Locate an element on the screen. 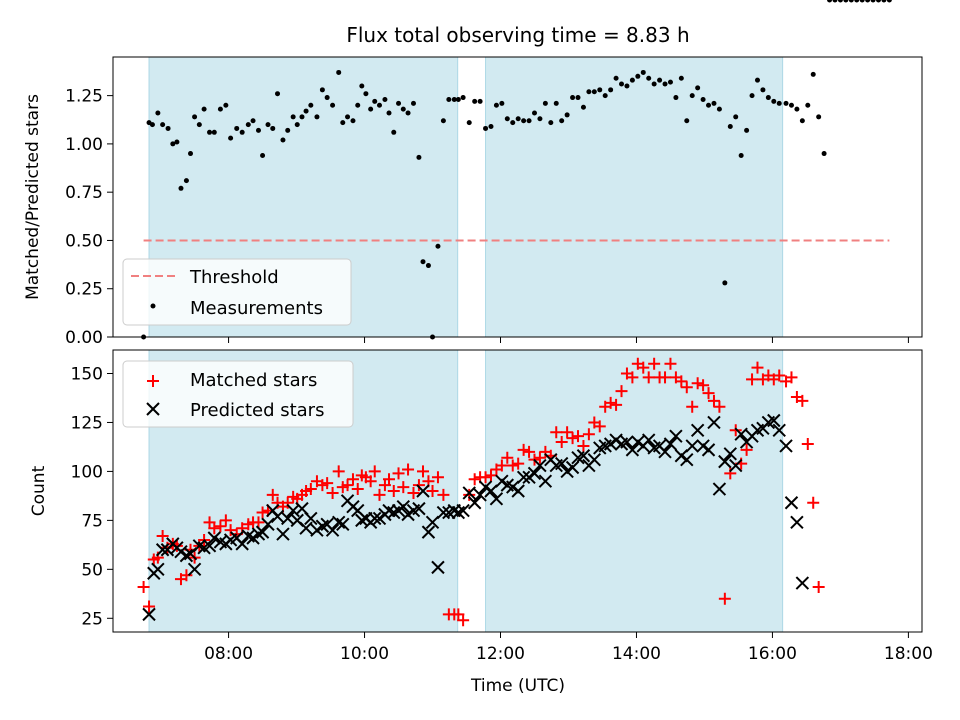 This screenshot has width=960, height=720. legend-threshold-label: Threshold is located at coordinates (234, 277).